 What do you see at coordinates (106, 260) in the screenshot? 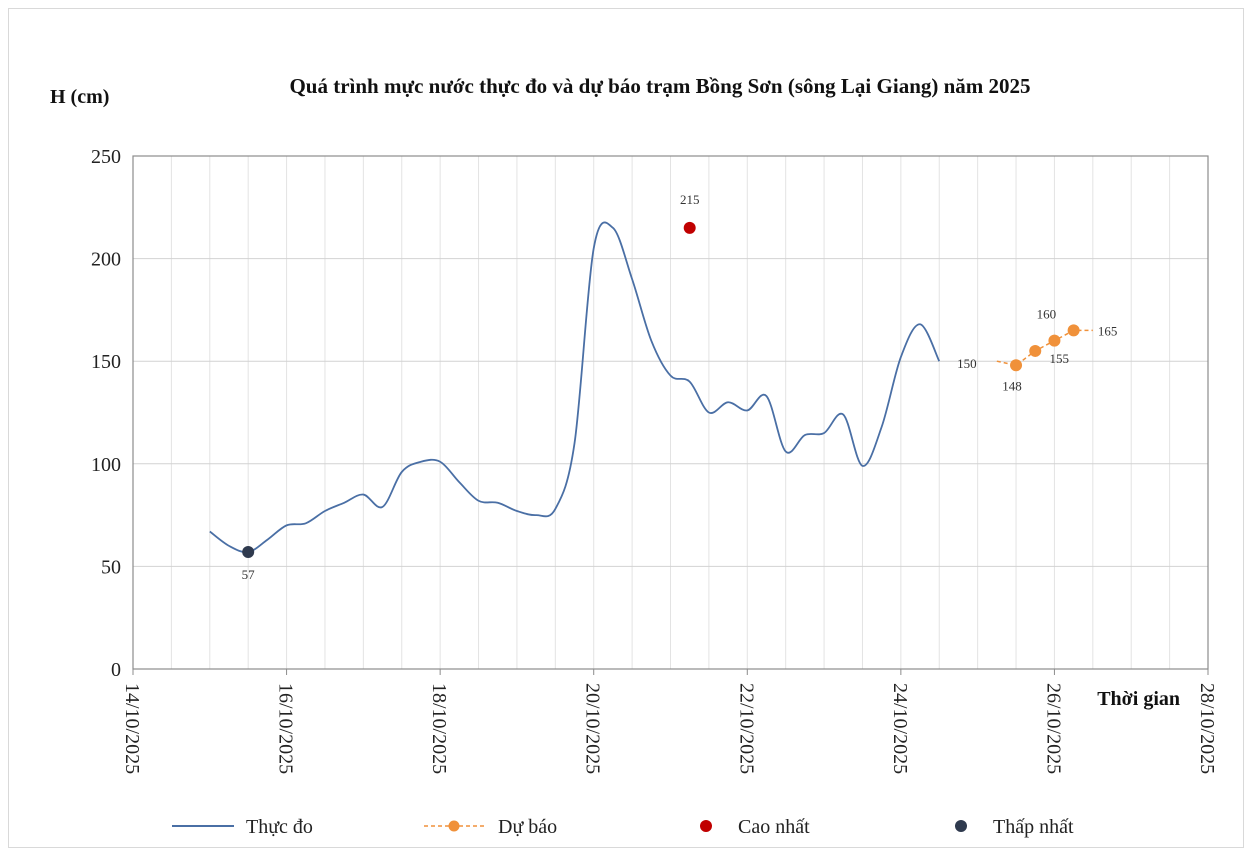
I see `y-tick-label: 200` at bounding box center [106, 260].